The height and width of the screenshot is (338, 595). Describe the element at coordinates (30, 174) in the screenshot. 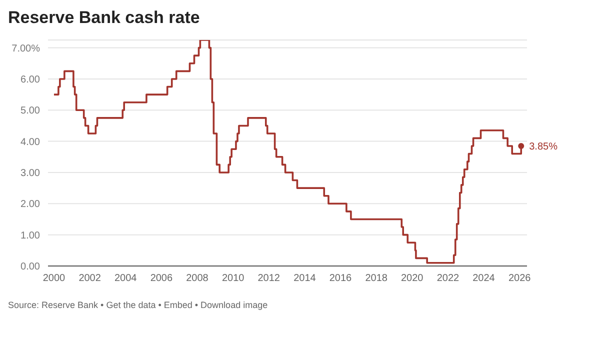

I see `y-tick-label: 3.00` at that location.